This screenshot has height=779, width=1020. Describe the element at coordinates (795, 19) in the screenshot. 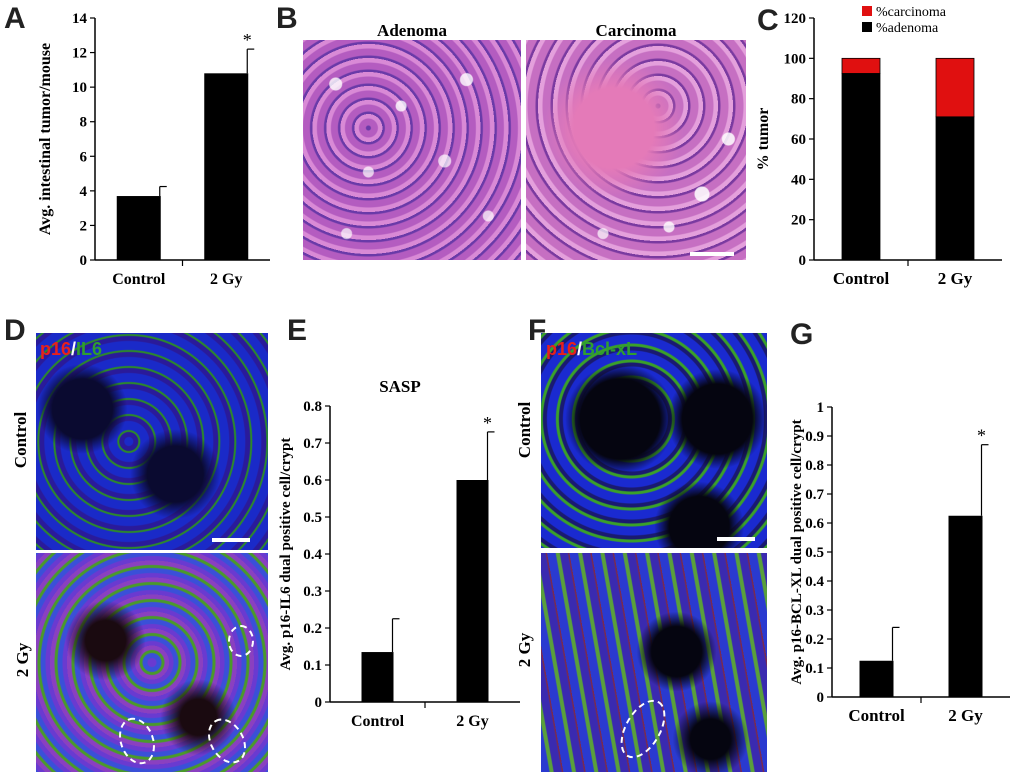

I see `y-tick-label: 120` at that location.